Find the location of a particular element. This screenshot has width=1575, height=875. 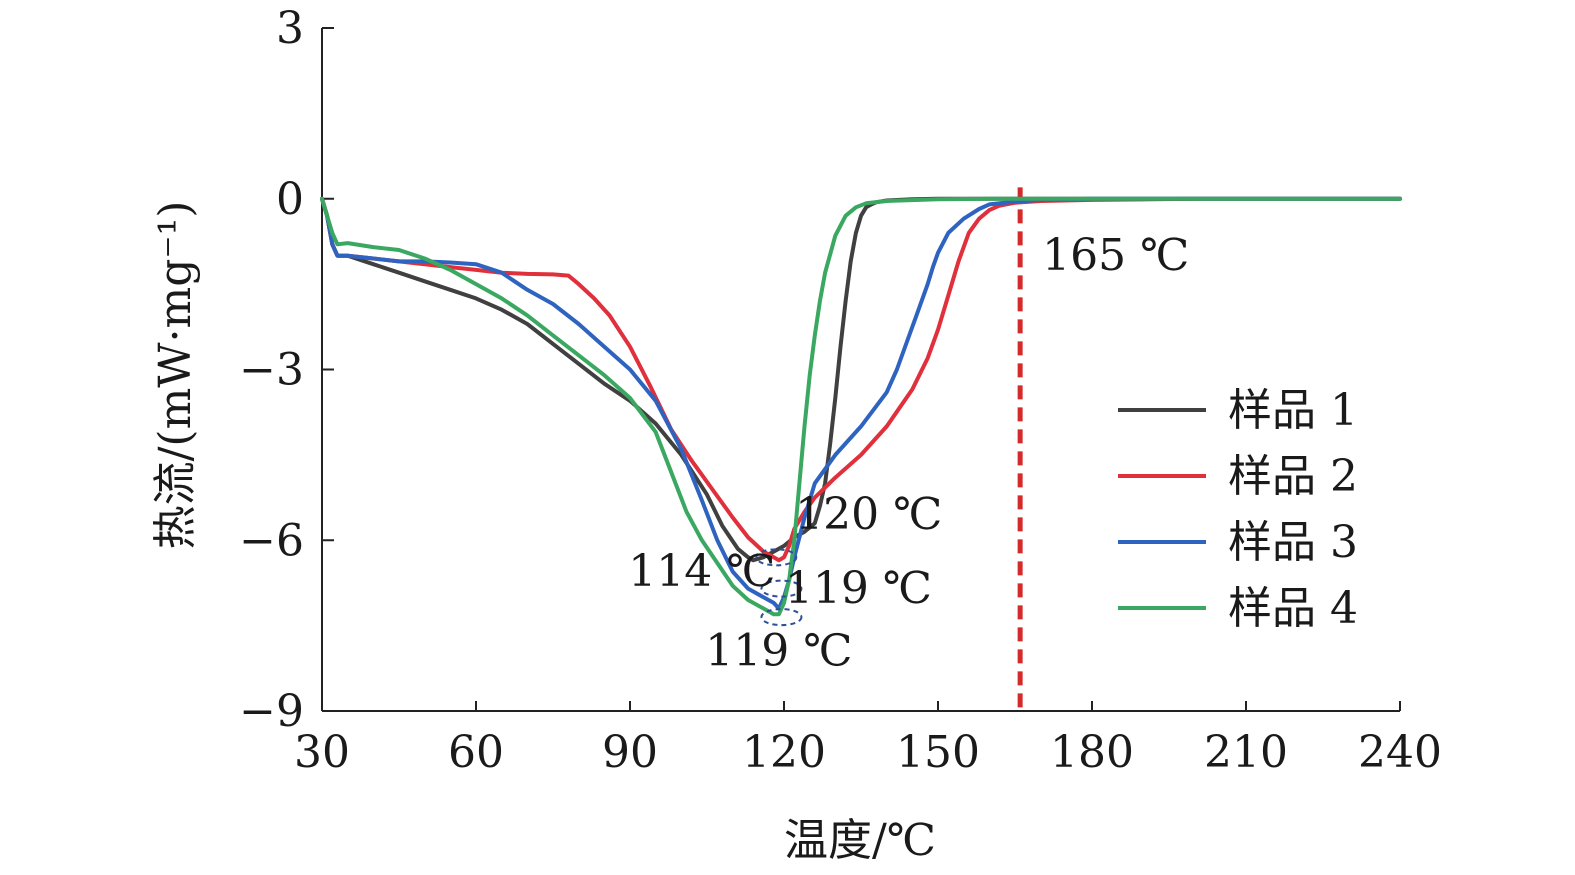

peak-annotation: 114 ℃ is located at coordinates (701, 571).